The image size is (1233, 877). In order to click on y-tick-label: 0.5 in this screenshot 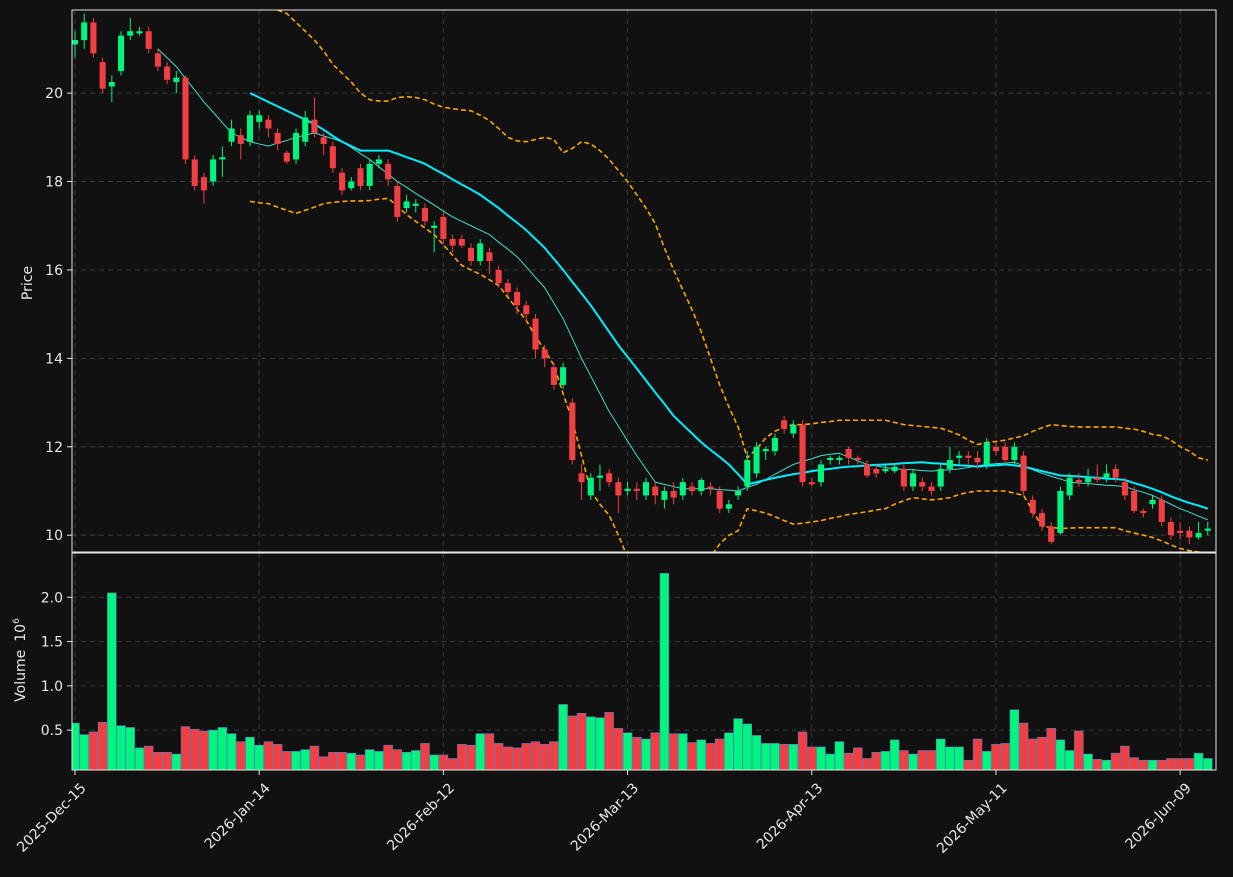, I will do `click(52, 731)`.